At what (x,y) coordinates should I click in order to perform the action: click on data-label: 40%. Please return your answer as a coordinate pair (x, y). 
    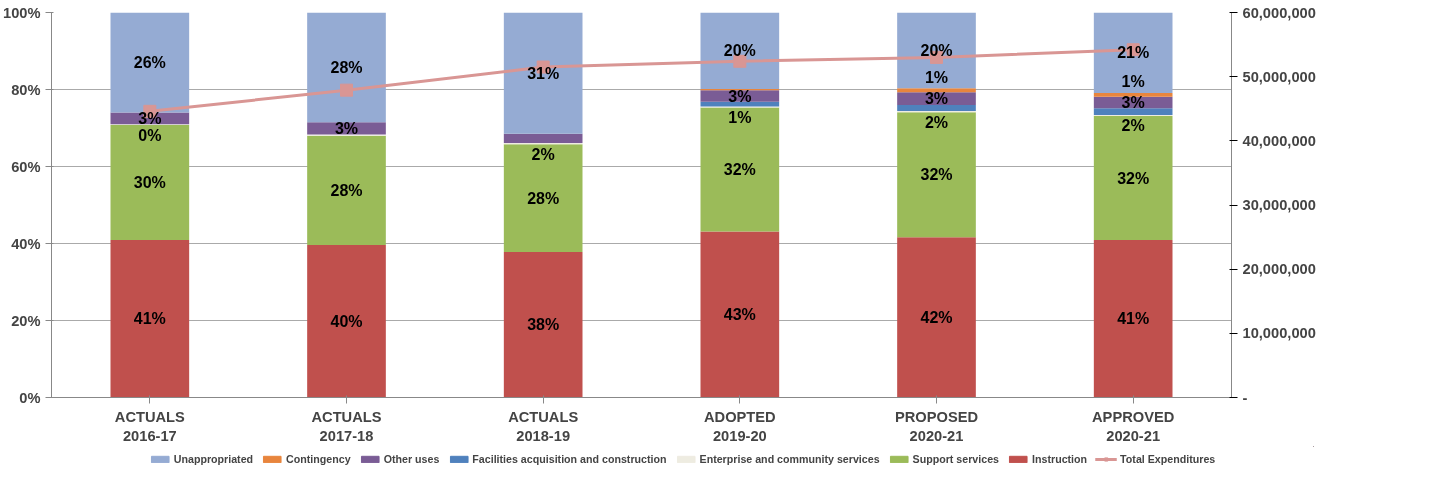
    Looking at the image, I should click on (346, 321).